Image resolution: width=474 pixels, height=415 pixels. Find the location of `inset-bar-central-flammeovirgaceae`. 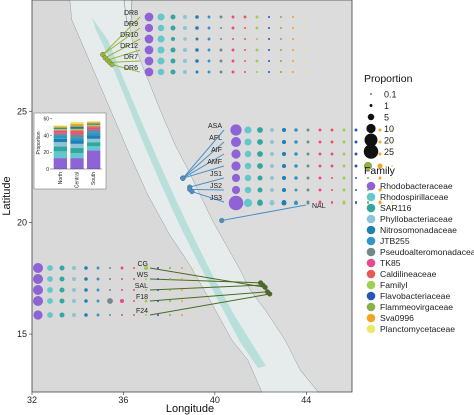

inset-bar-central-flammeovirgaceae is located at coordinates (77, 126).